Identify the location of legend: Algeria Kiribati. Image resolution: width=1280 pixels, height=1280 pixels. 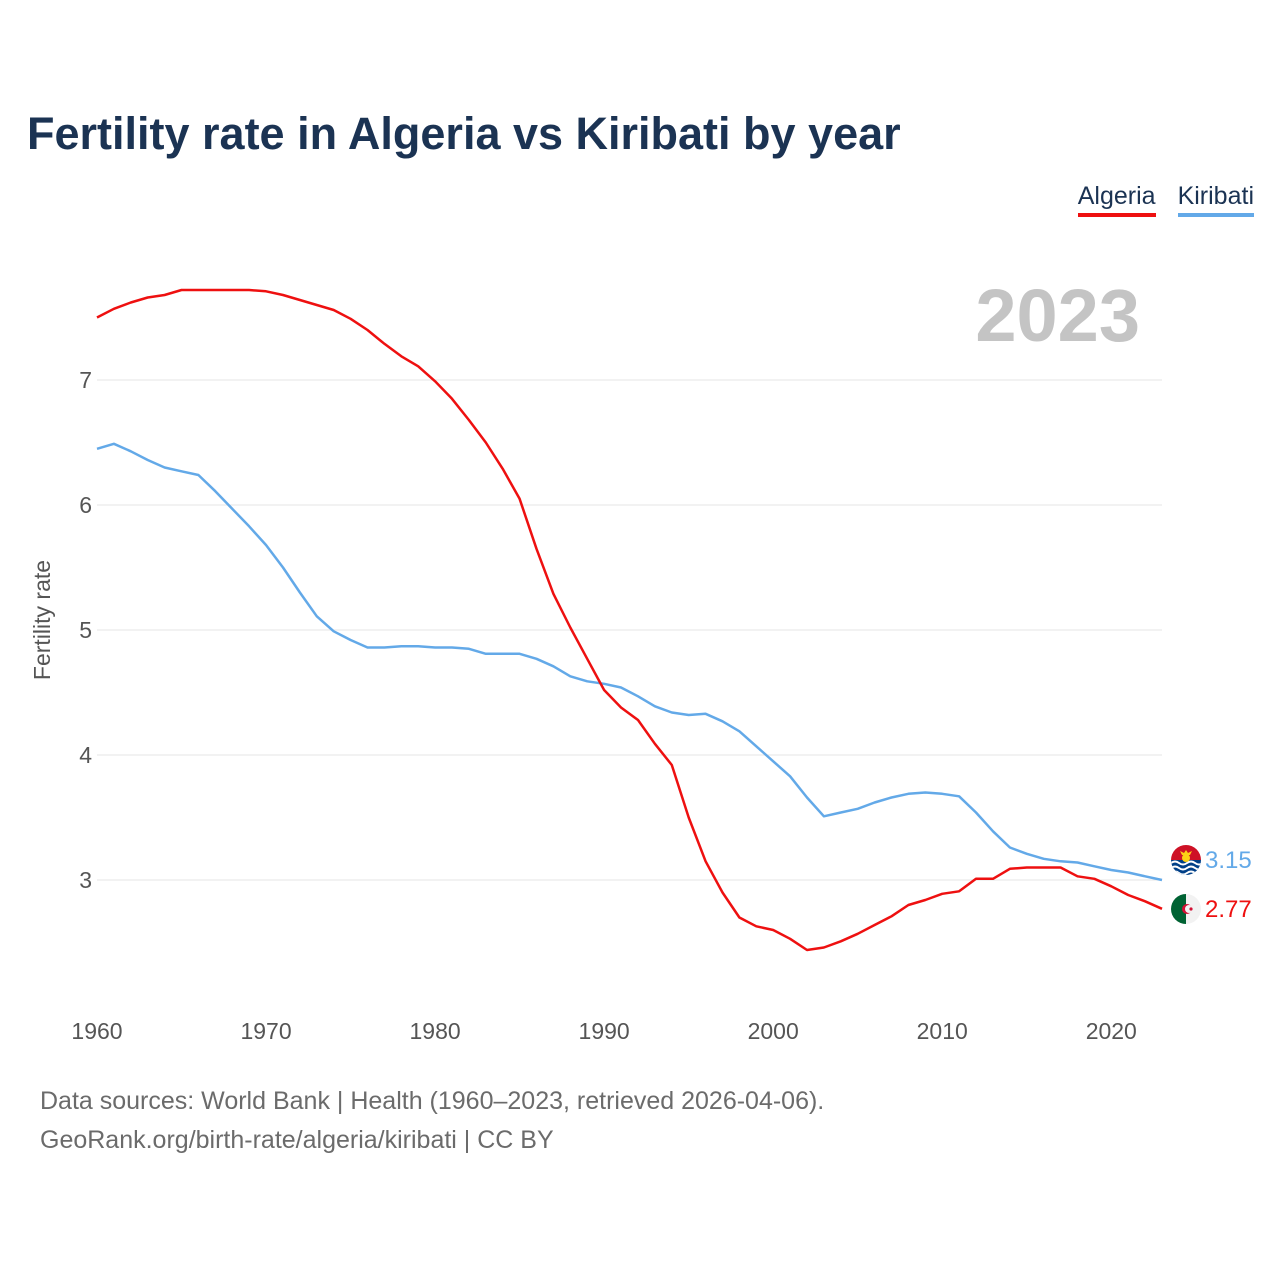
(1165, 199).